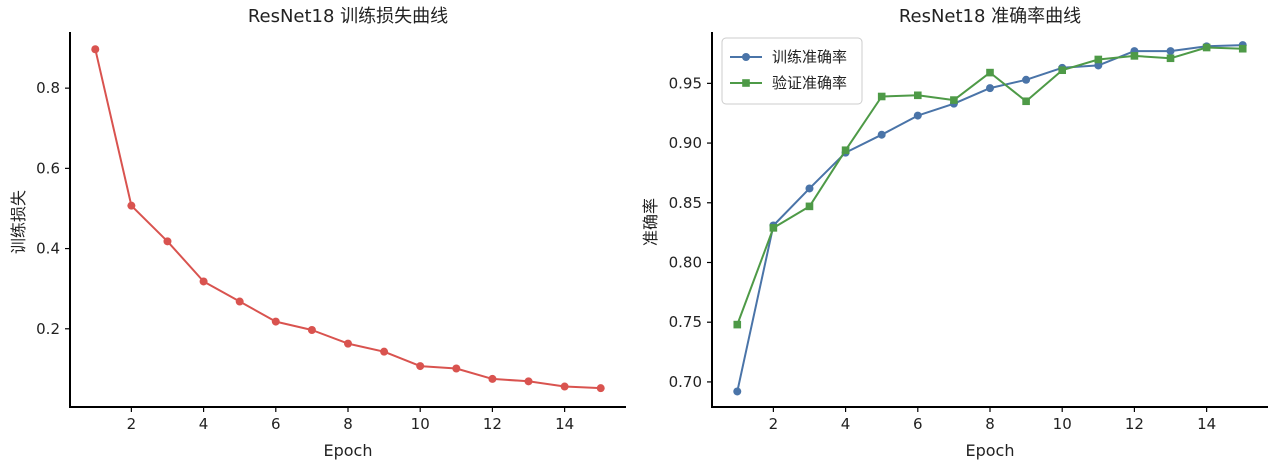 This screenshot has width=1280, height=466. I want to click on loss-chart-y-tick-label: 0.4, so click(48, 249).